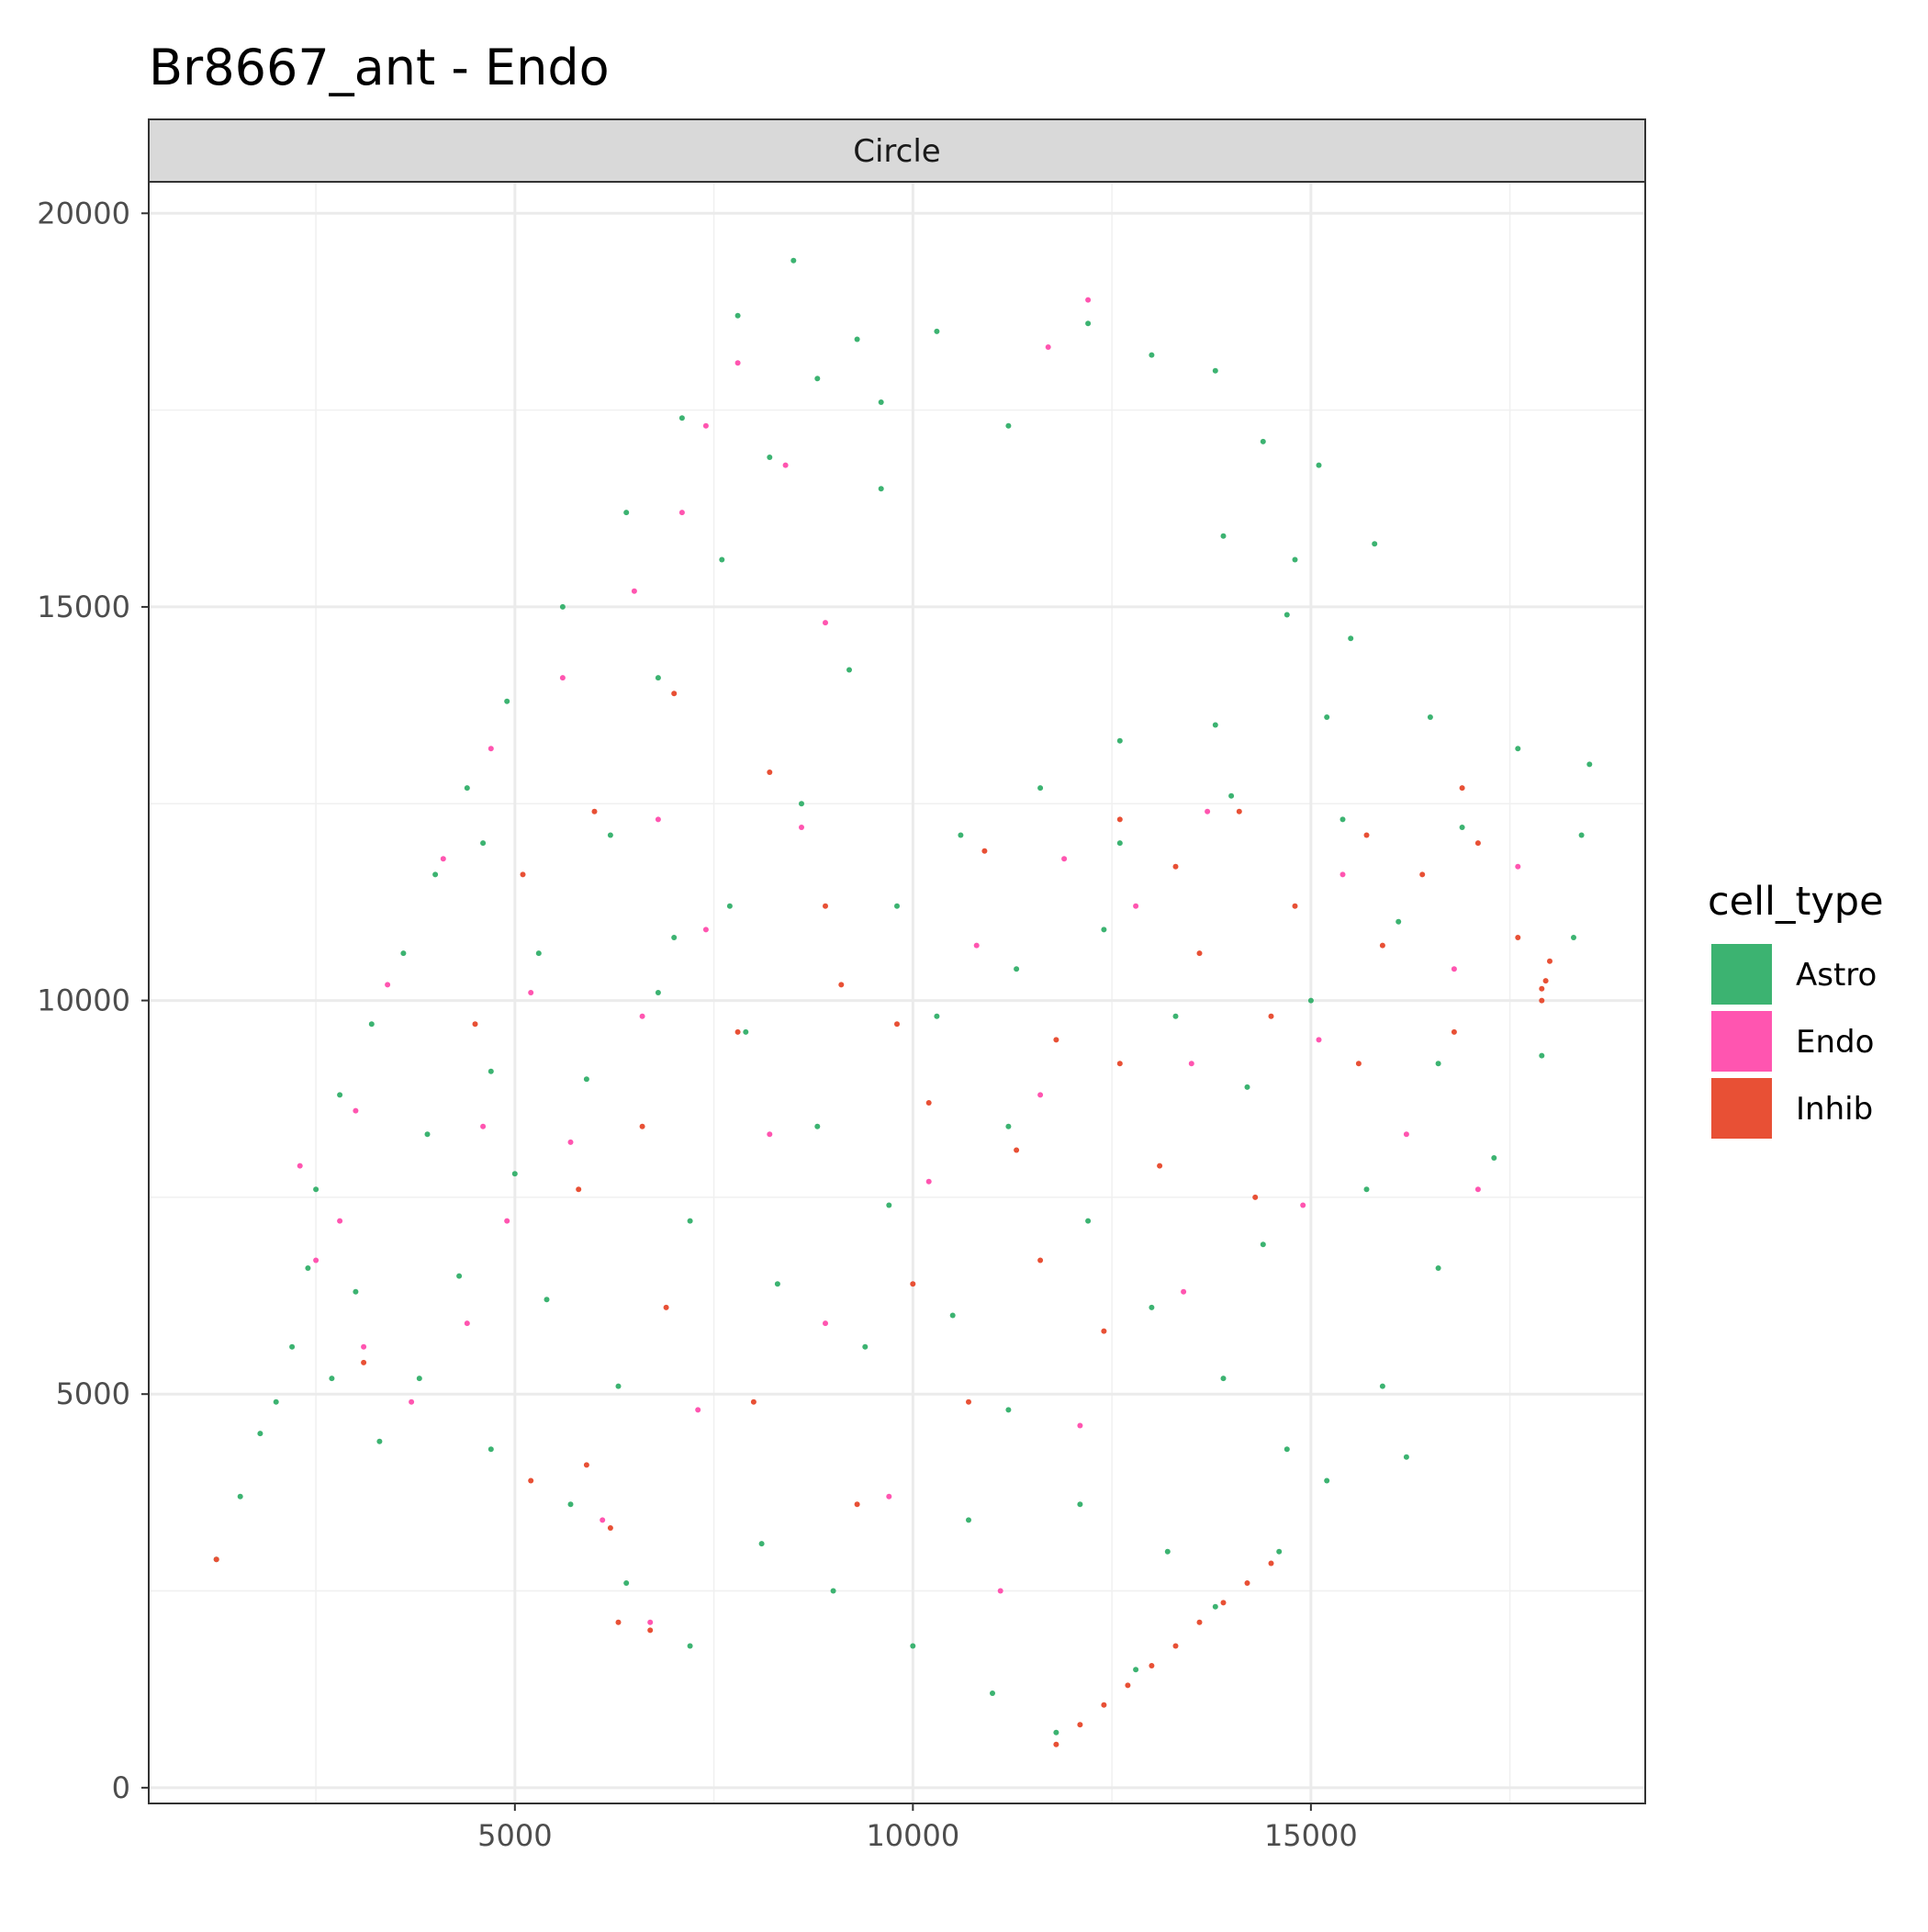 The width and height of the screenshot is (1928, 1932). Describe the element at coordinates (379, 67) in the screenshot. I see `chart-title: Br8667_ant - Endo` at that location.